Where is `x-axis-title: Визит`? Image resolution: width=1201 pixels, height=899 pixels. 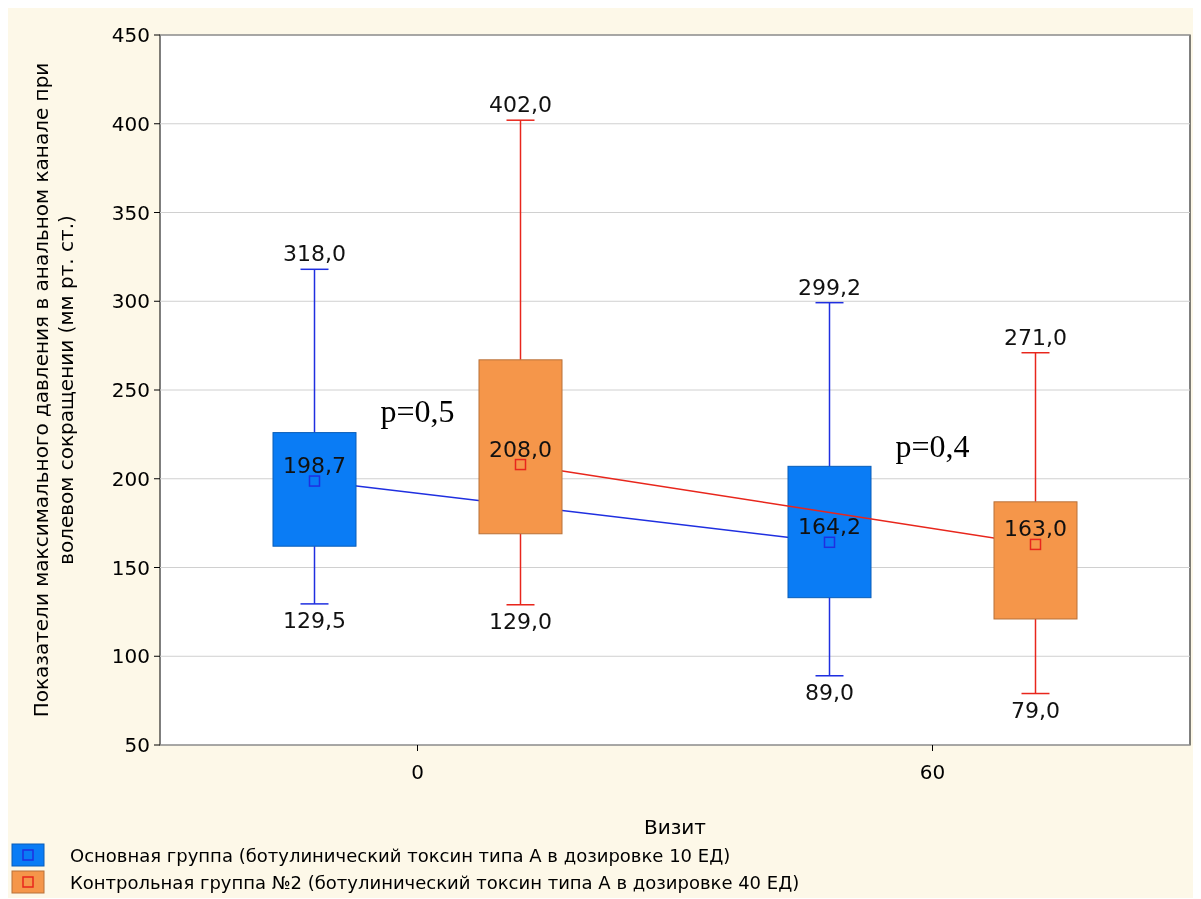
x-axis-title: Визит is located at coordinates (675, 827).